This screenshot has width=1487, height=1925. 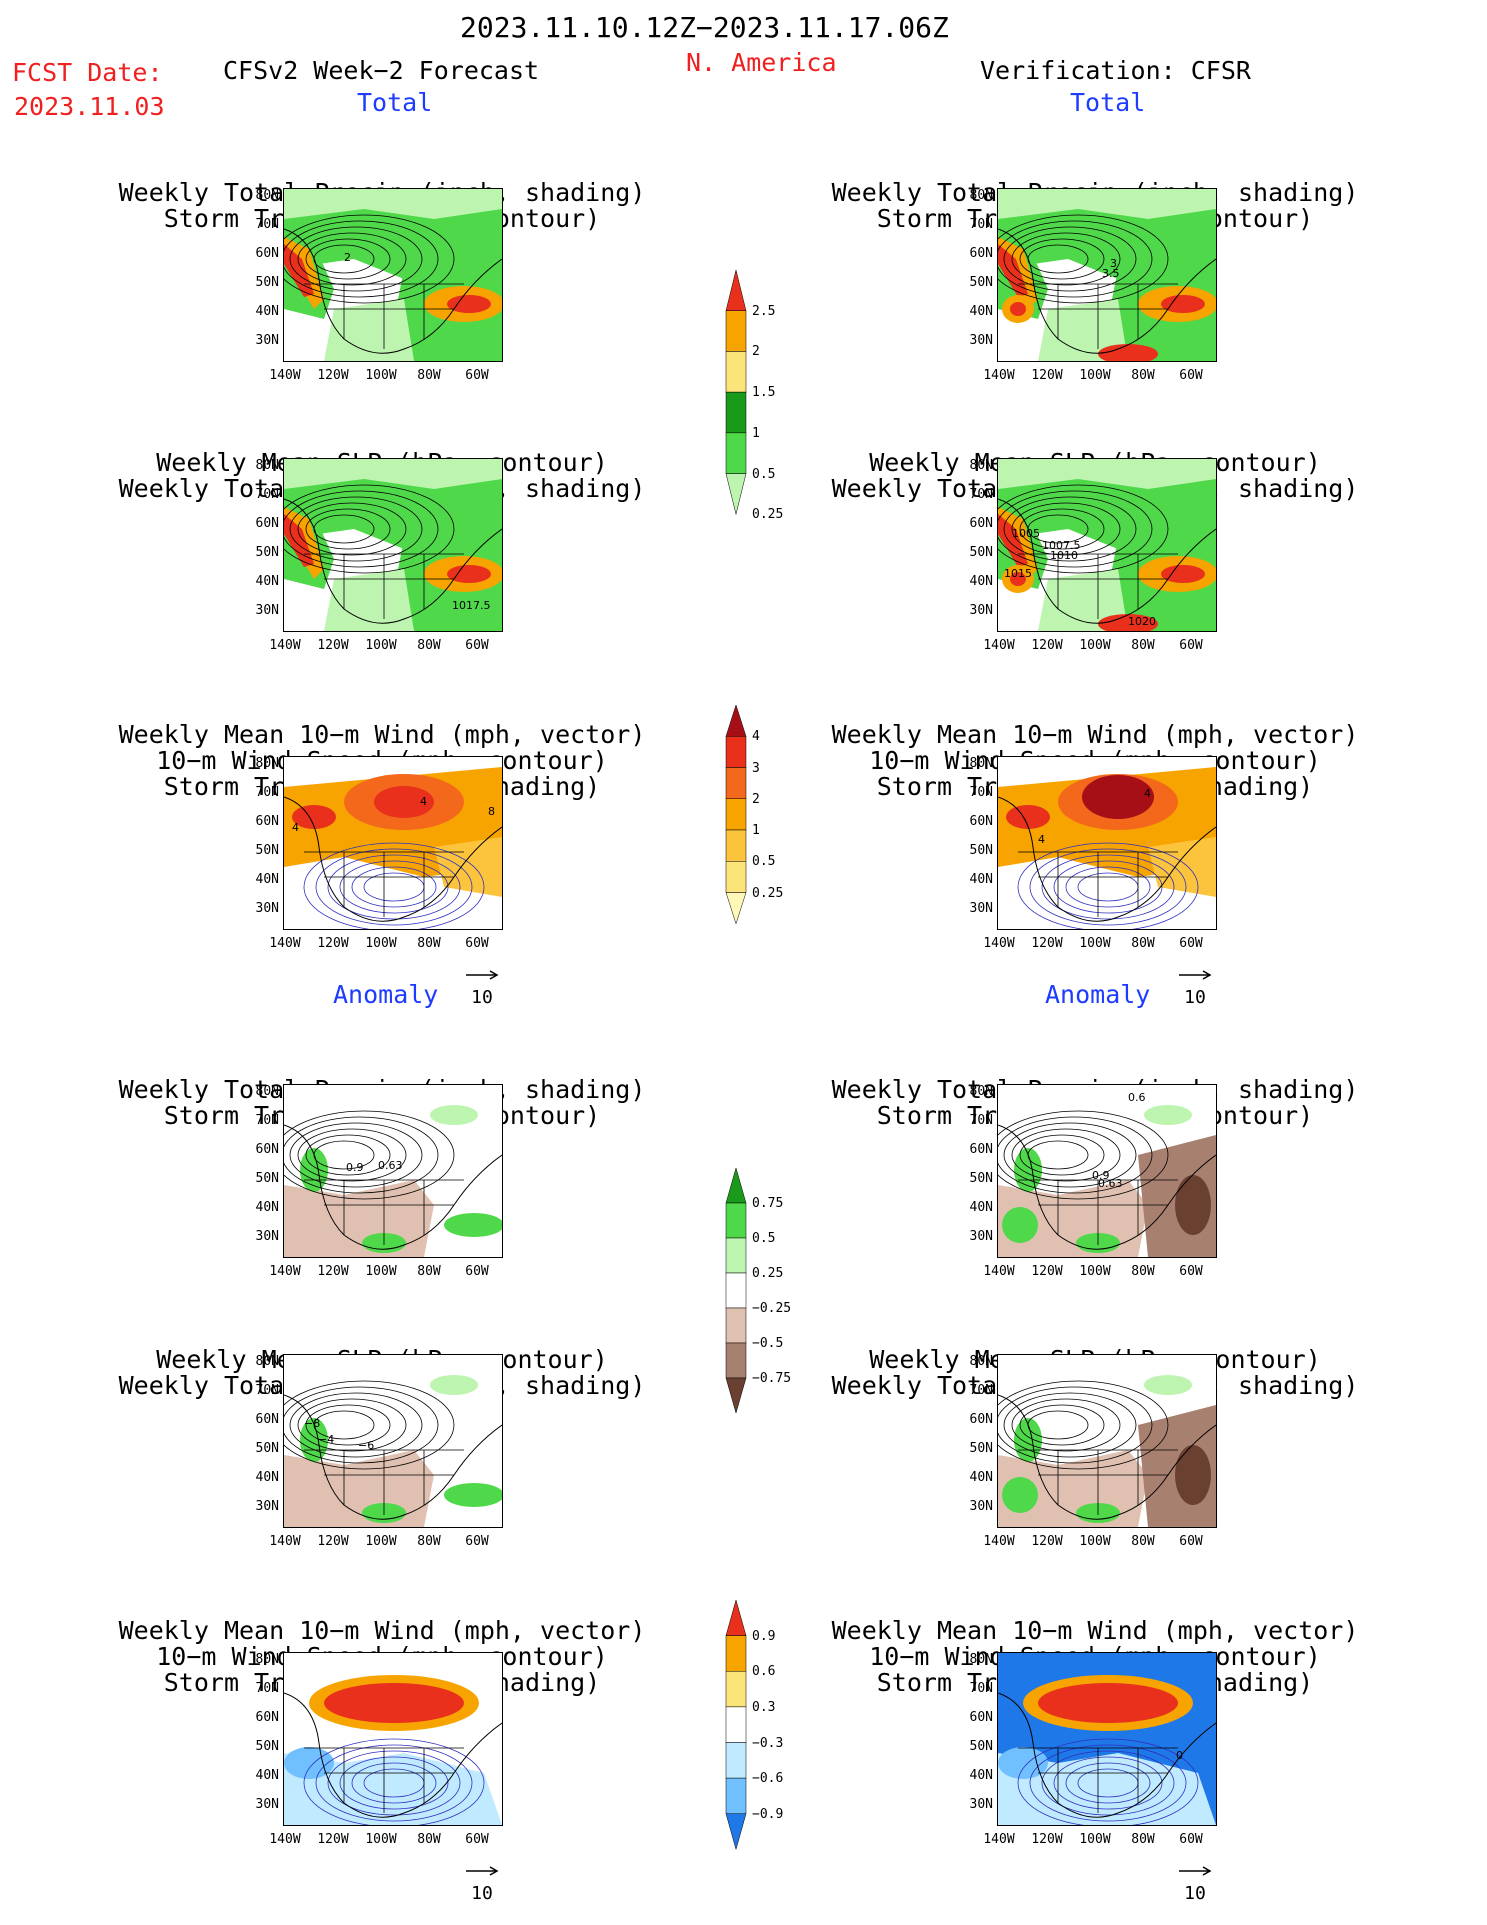 I want to click on contour-label: 8, so click(x=491, y=811).